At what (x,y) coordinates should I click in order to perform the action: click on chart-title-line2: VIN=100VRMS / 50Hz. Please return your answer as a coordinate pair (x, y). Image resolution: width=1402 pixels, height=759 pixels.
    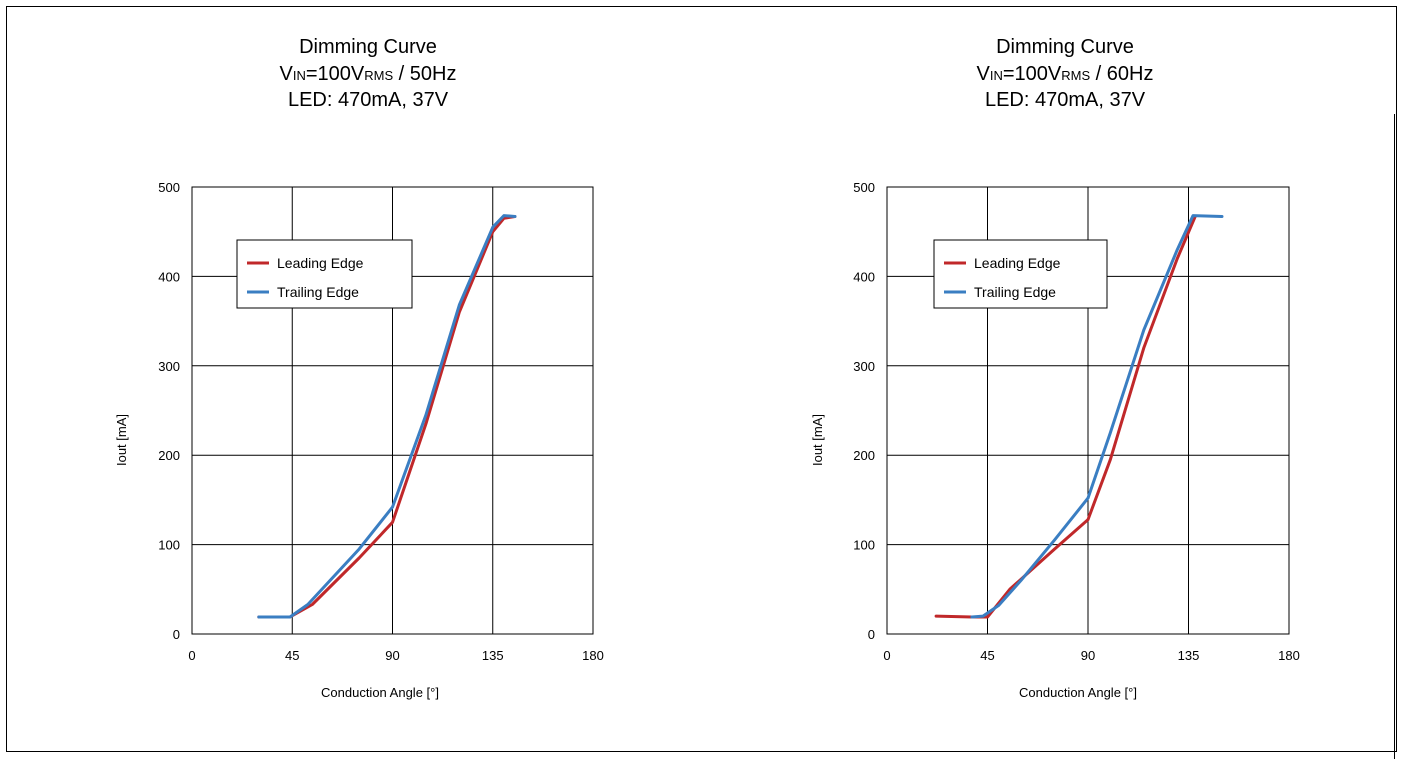
    Looking at the image, I should click on (368, 74).